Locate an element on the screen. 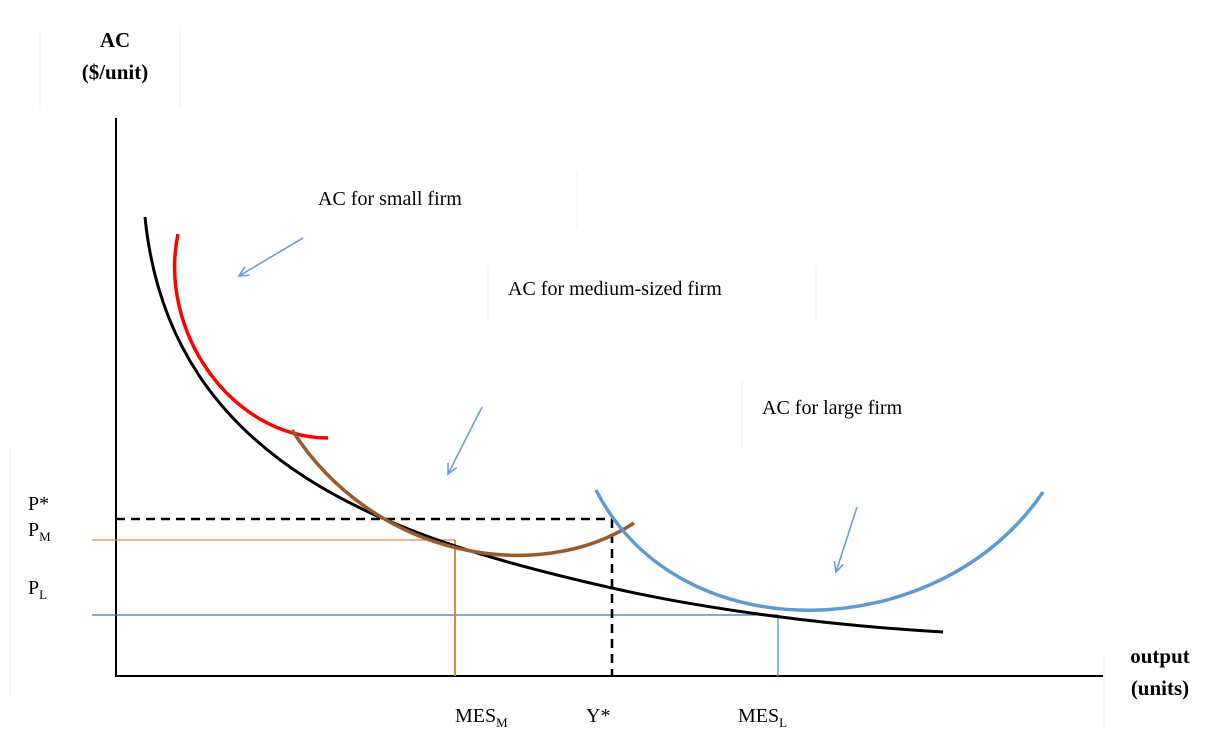 The height and width of the screenshot is (736, 1211). arrow-medium-firm is located at coordinates (465, 440).